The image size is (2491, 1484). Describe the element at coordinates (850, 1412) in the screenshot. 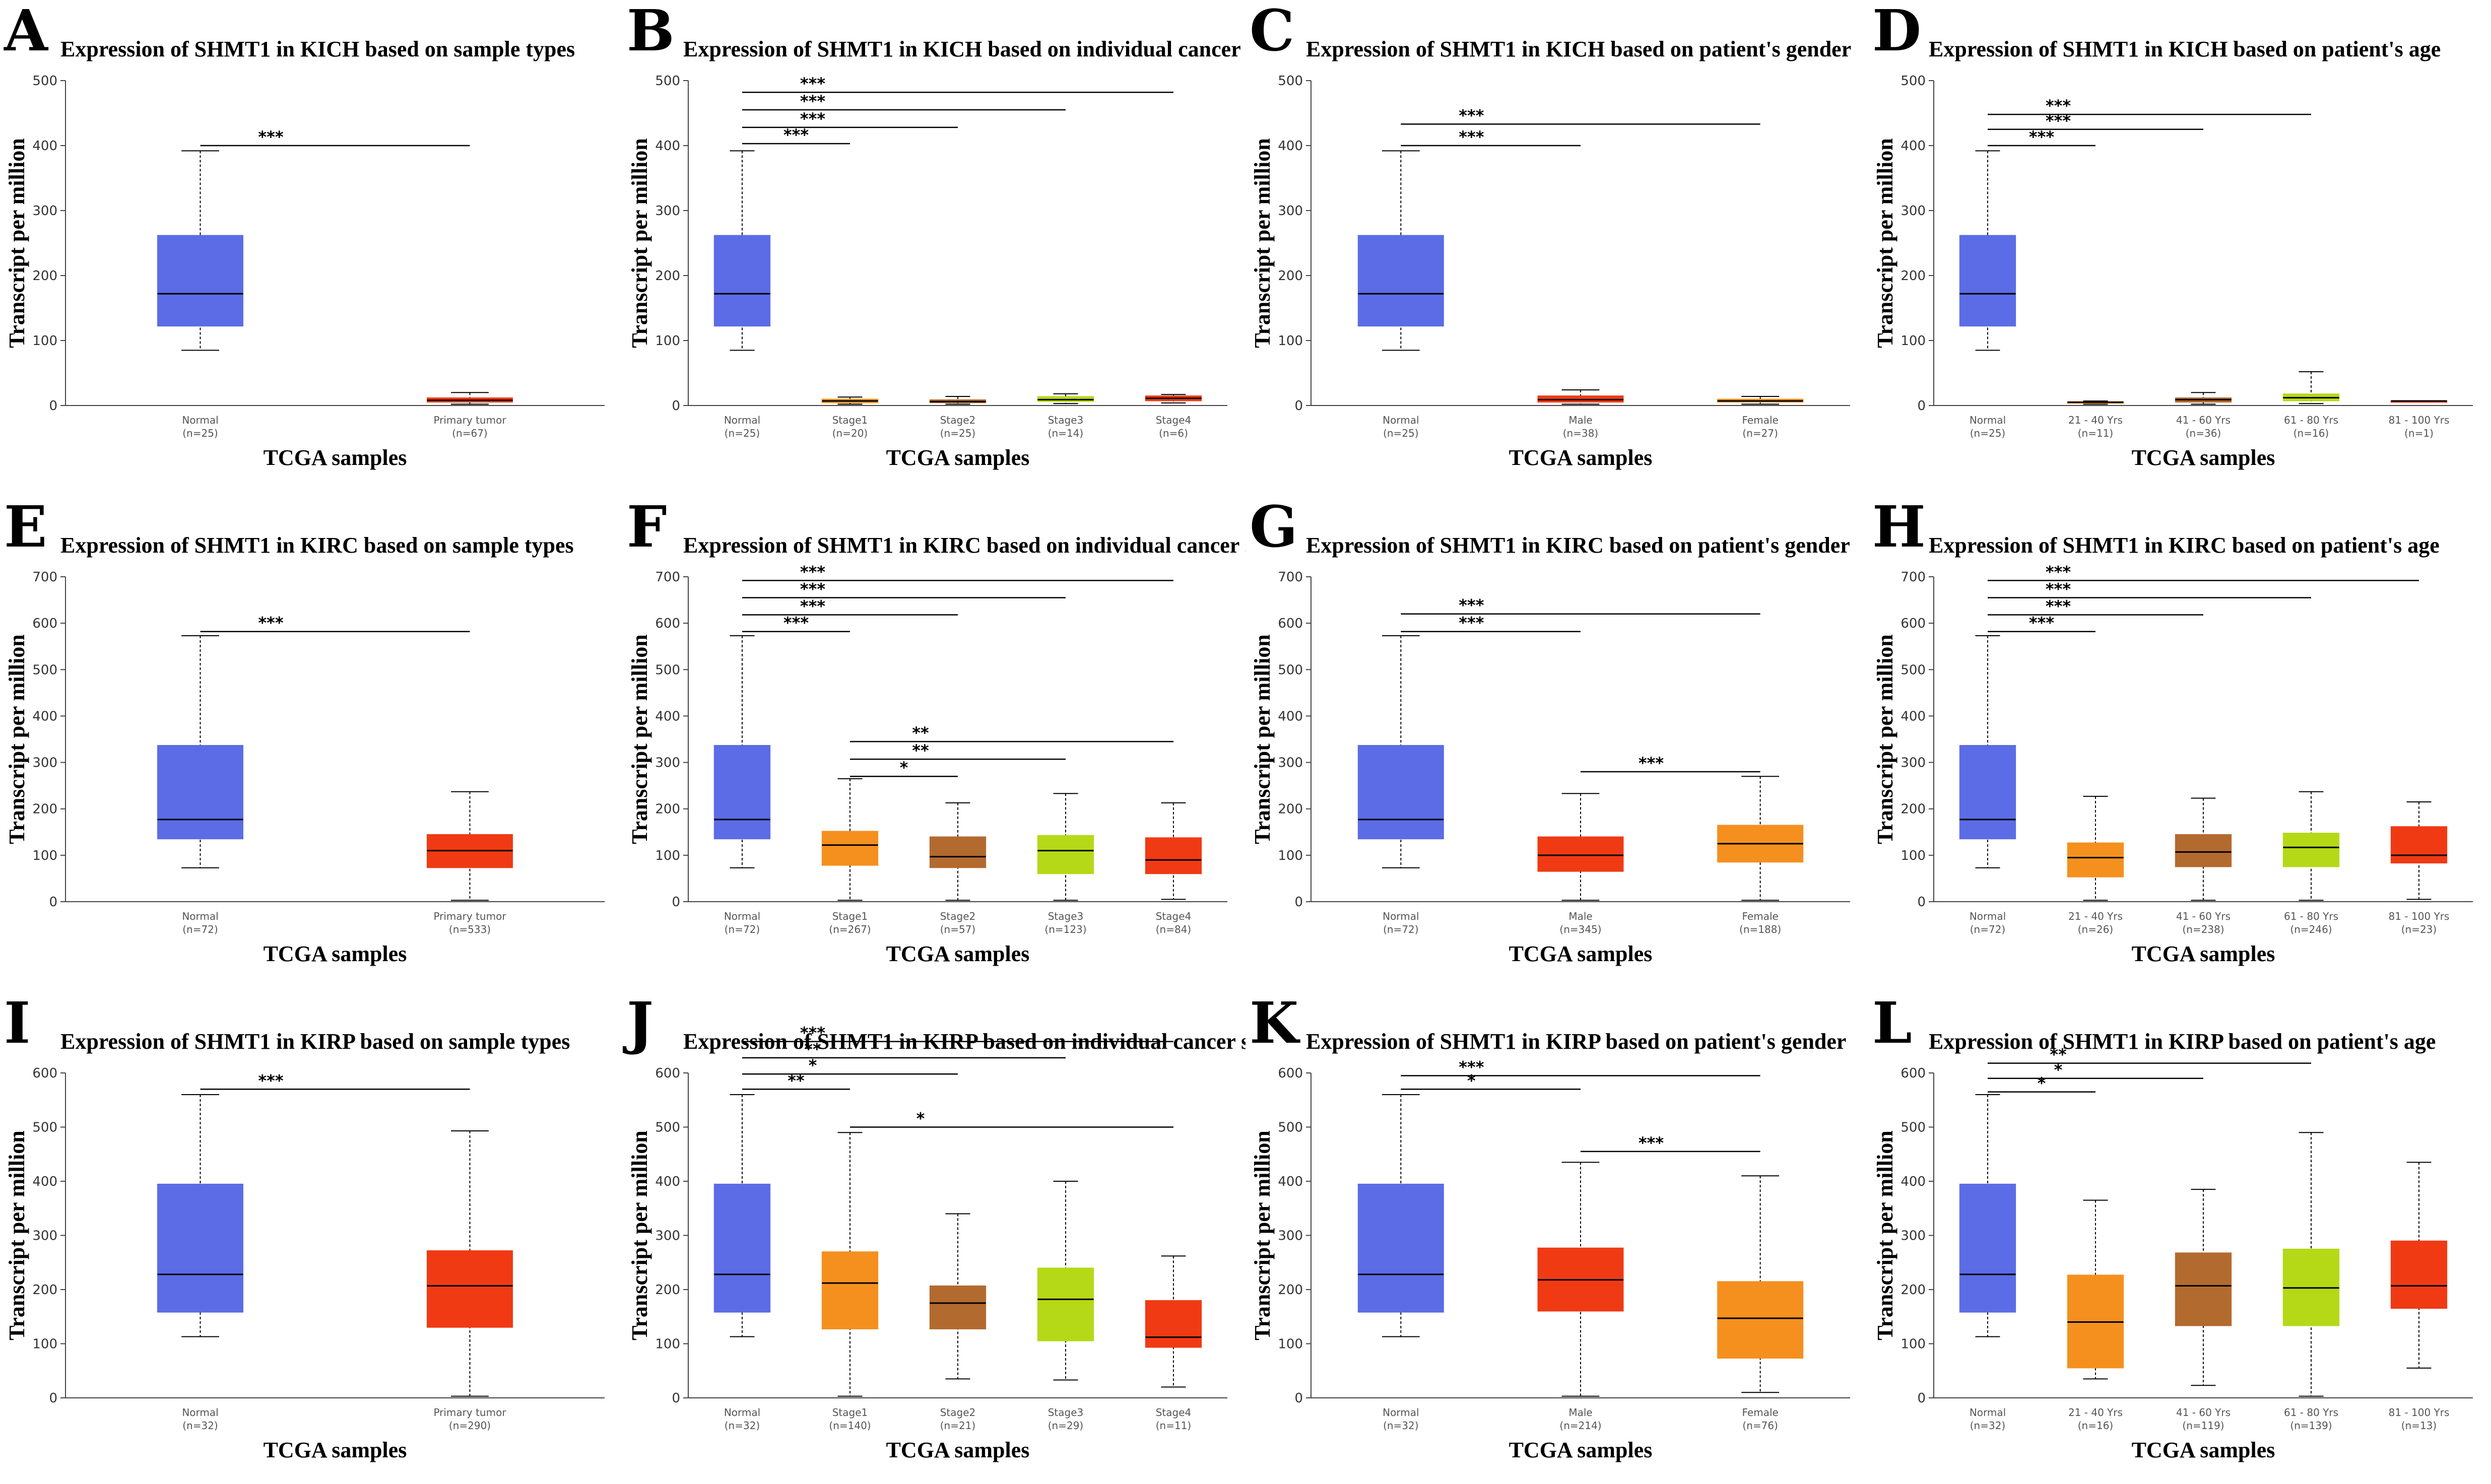

I see `x-category-label: Stage1` at that location.